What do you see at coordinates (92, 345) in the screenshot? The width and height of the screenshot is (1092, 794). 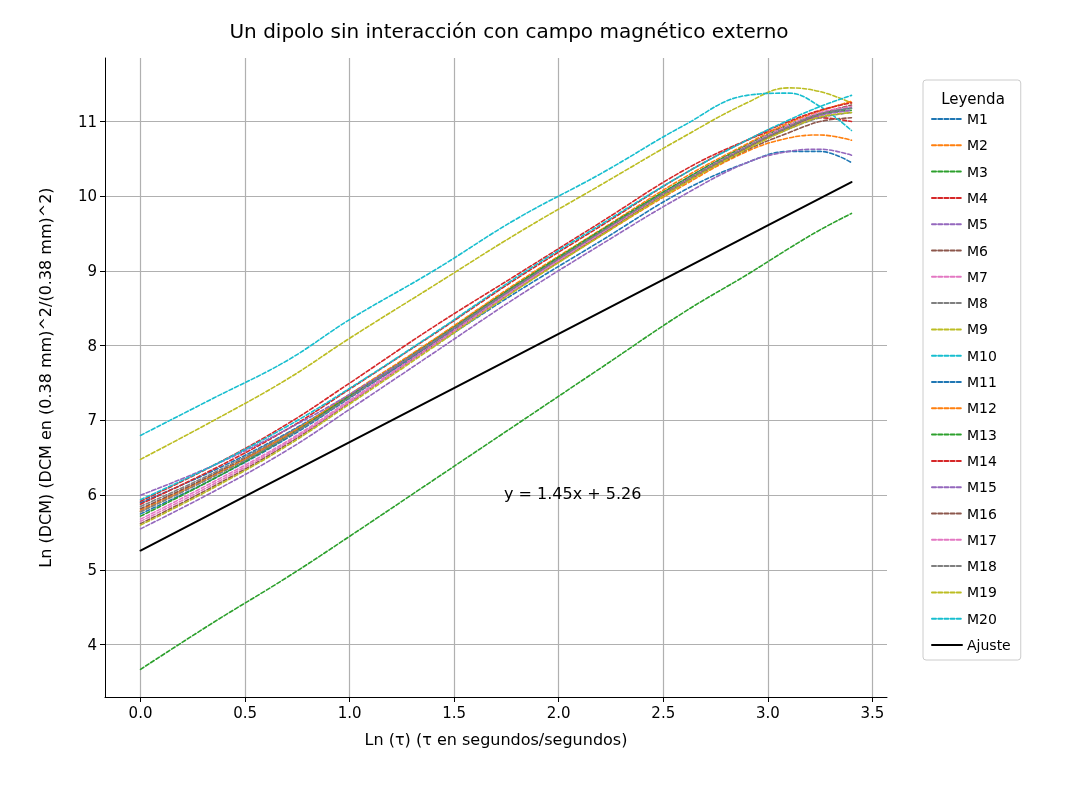 I see `y-tick-label: 8` at bounding box center [92, 345].